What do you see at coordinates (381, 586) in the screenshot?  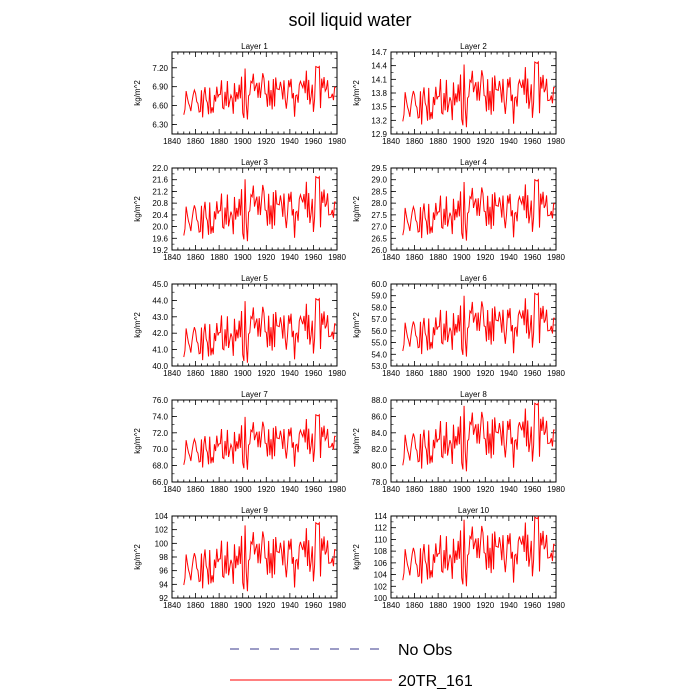 I see `panel-layer-10-ytick-label: 102` at bounding box center [381, 586].